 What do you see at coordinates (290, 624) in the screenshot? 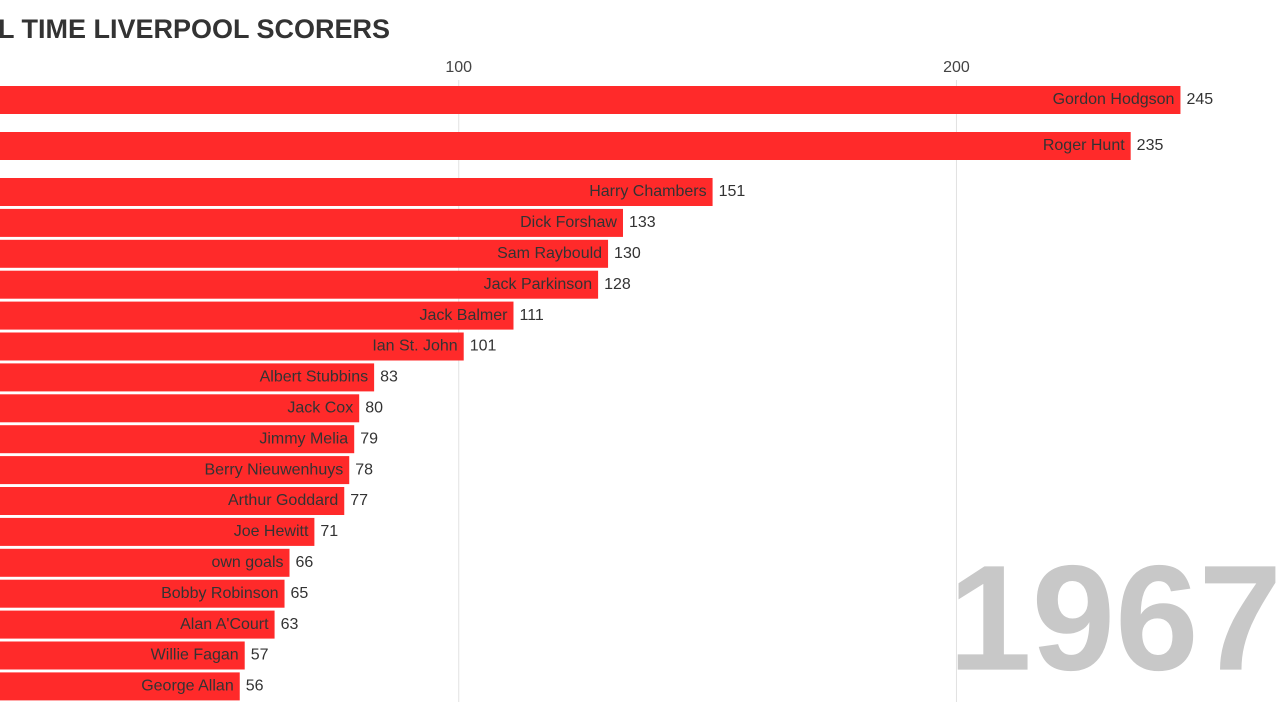
I see `bar-value: 63` at bounding box center [290, 624].